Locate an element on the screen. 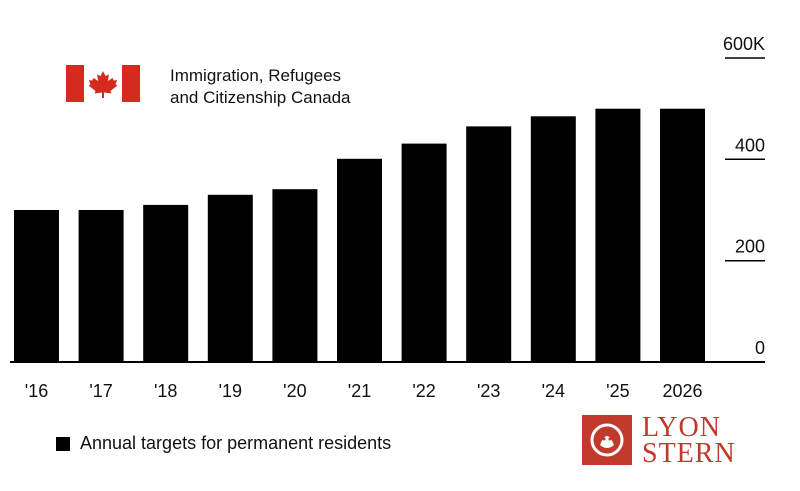  legend: Annual targets for permanent residents is located at coordinates (223, 443).